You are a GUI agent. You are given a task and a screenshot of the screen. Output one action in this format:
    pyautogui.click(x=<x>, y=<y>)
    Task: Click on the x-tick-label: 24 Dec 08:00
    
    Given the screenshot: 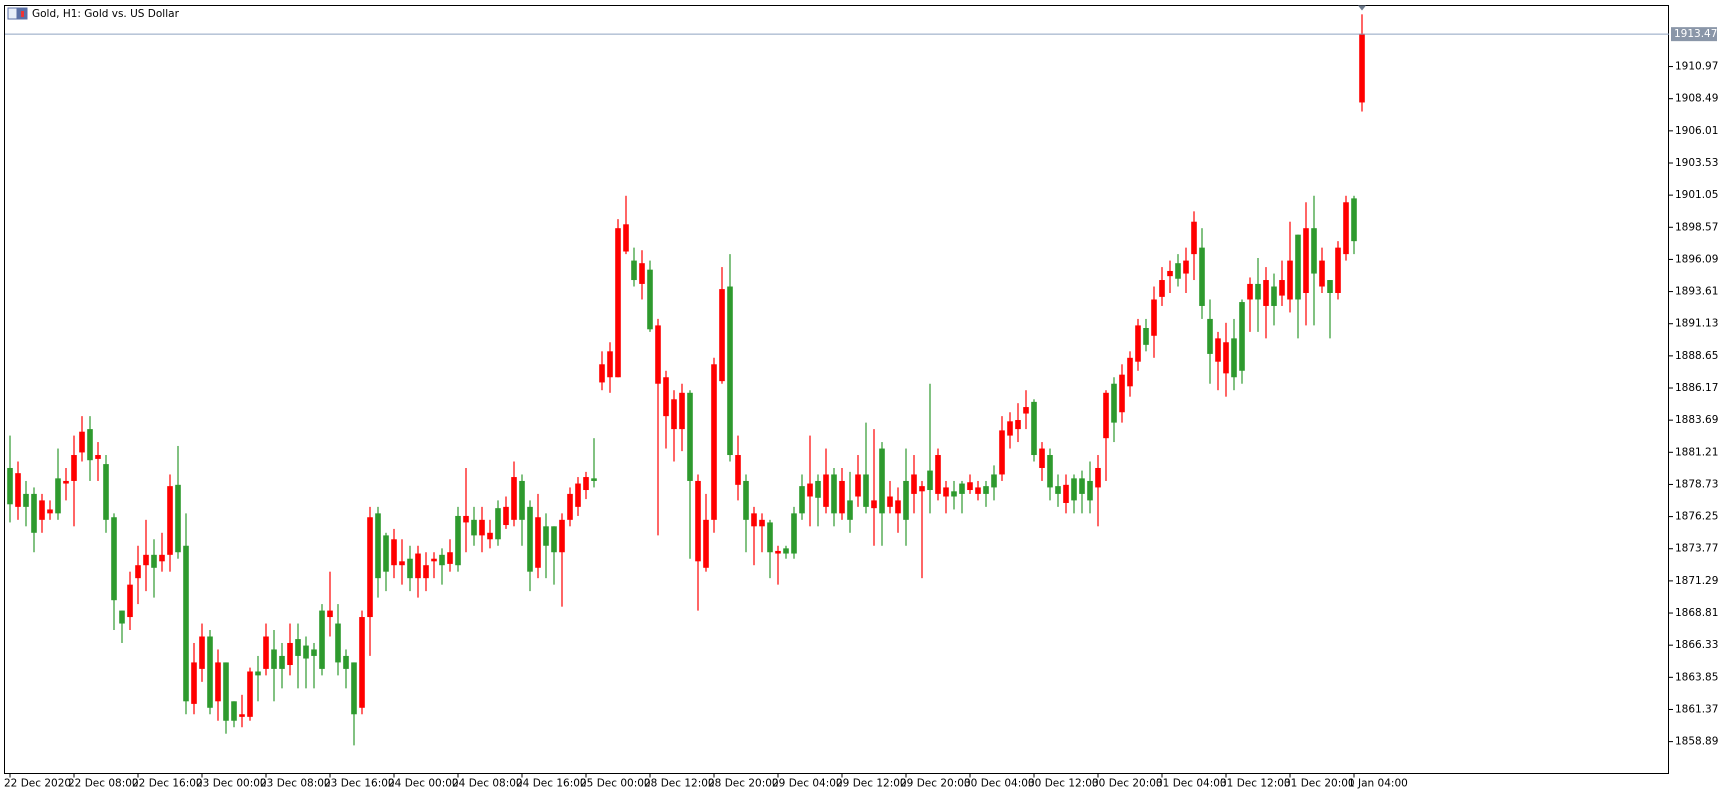 What is the action you would take?
    pyautogui.click(x=487, y=784)
    